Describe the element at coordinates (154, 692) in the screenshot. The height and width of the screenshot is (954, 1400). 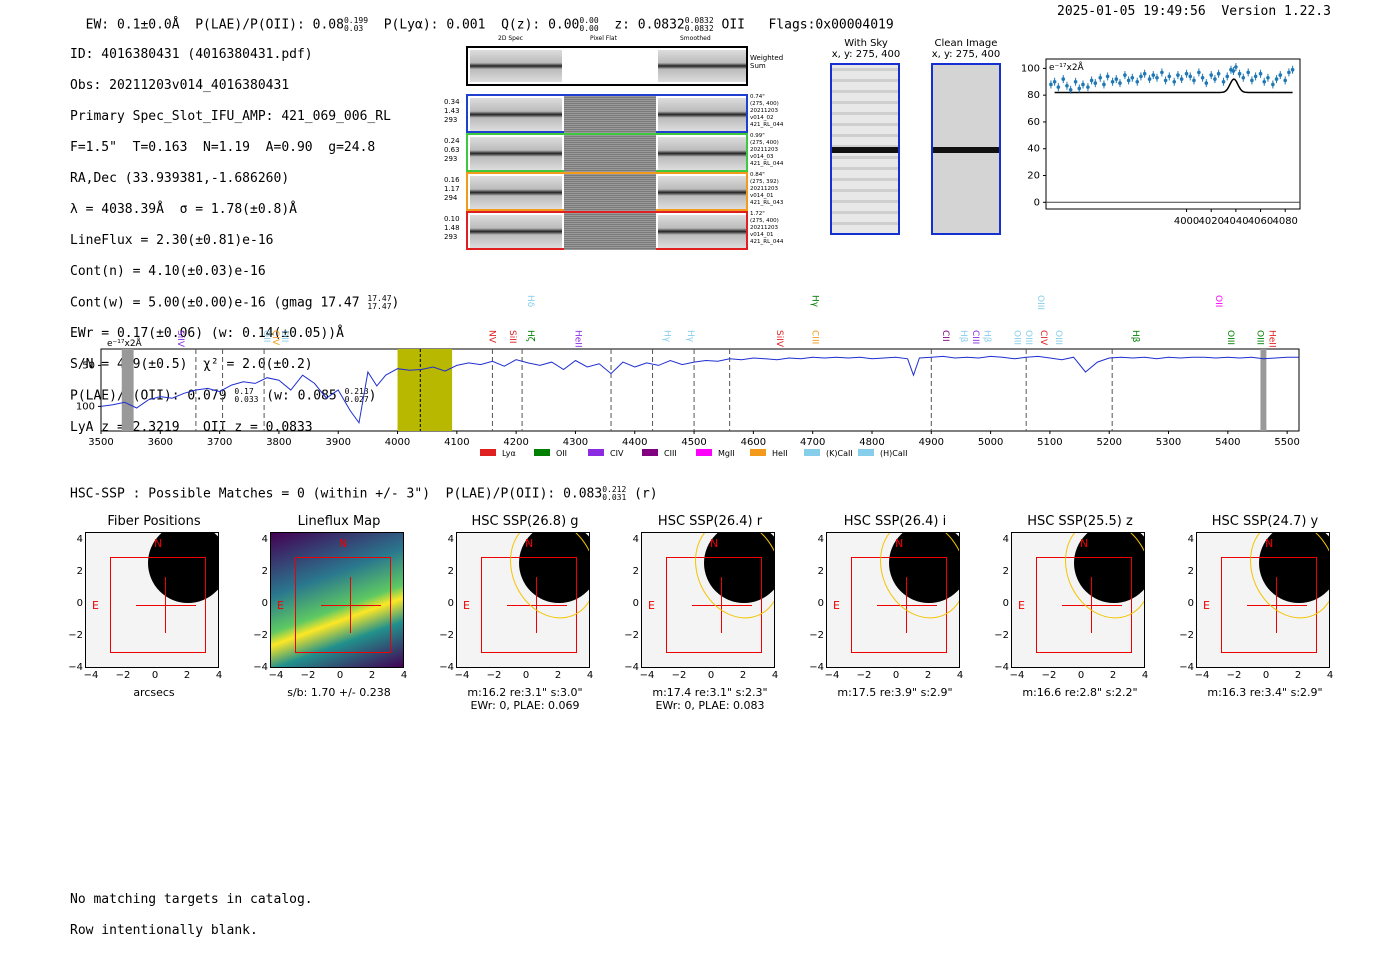
I see `hsc-caption-1: arcsecs` at that location.